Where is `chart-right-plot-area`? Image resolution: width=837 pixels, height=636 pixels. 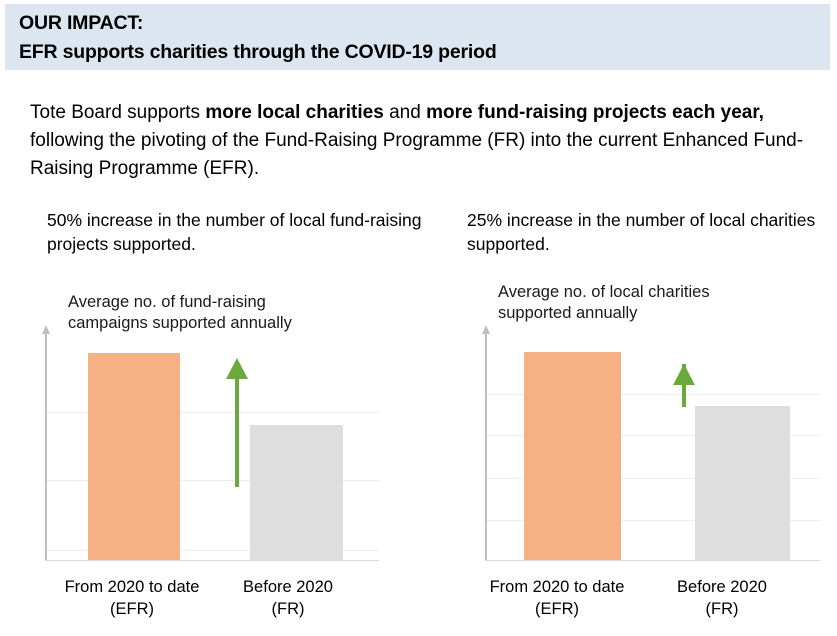 chart-right-plot-area is located at coordinates (651, 443).